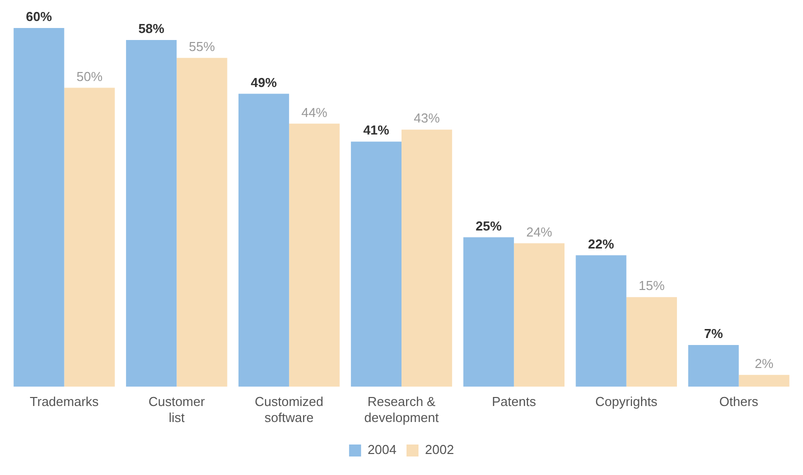  I want to click on data-label: 58%, so click(151, 28).